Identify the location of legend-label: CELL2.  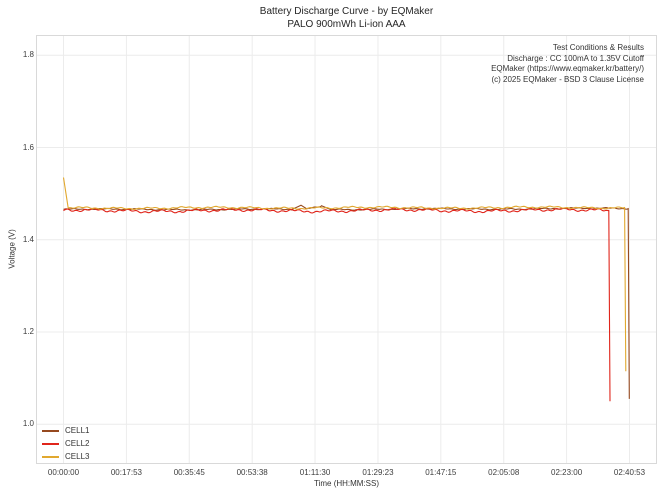
(77, 443).